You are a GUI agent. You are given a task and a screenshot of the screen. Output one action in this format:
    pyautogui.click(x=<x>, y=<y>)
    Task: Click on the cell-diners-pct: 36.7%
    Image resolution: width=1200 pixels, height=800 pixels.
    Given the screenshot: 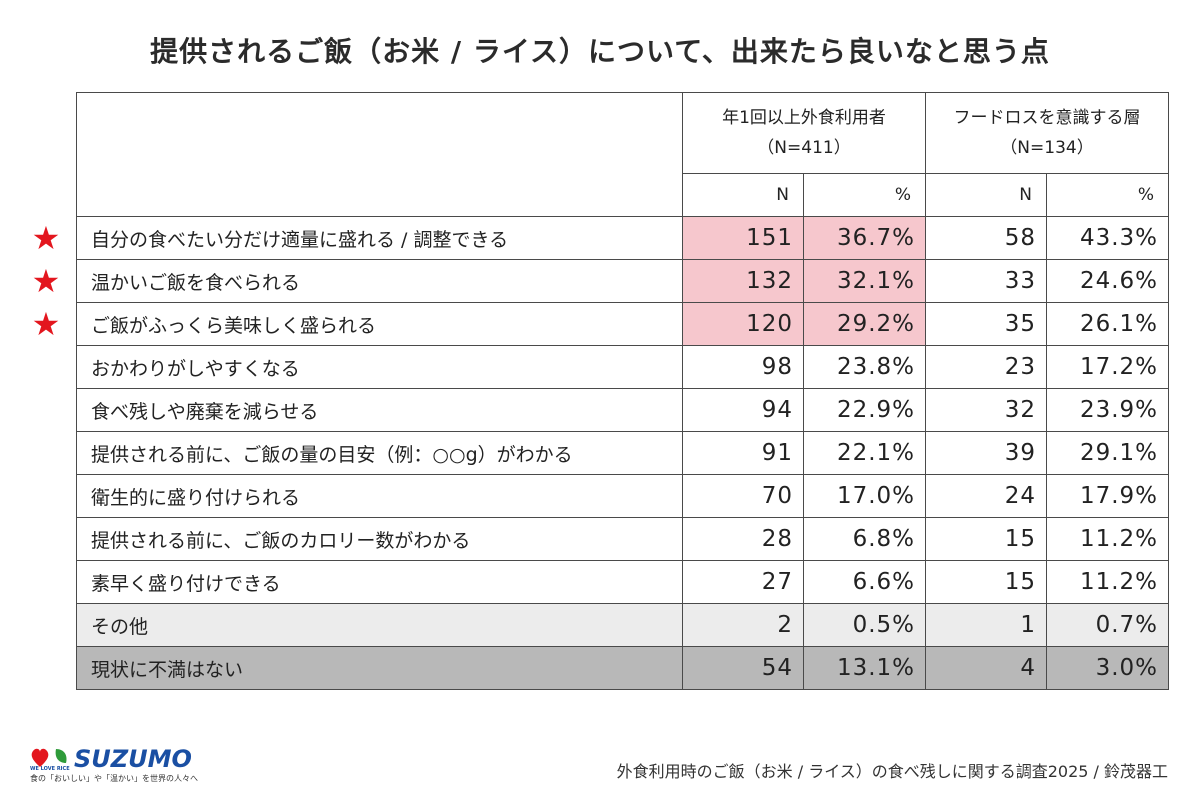 What is the action you would take?
    pyautogui.click(x=864, y=238)
    